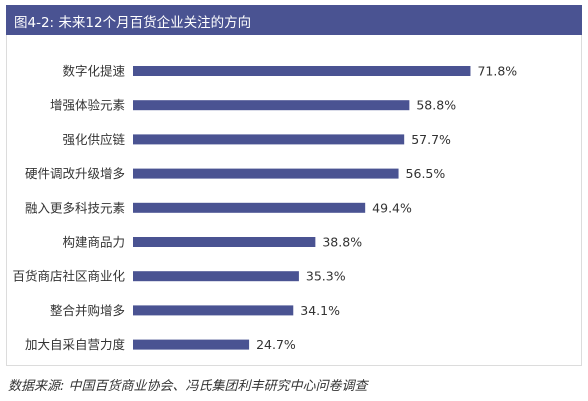 The image size is (588, 401). I want to click on value-label: 38.8%, so click(342, 242).